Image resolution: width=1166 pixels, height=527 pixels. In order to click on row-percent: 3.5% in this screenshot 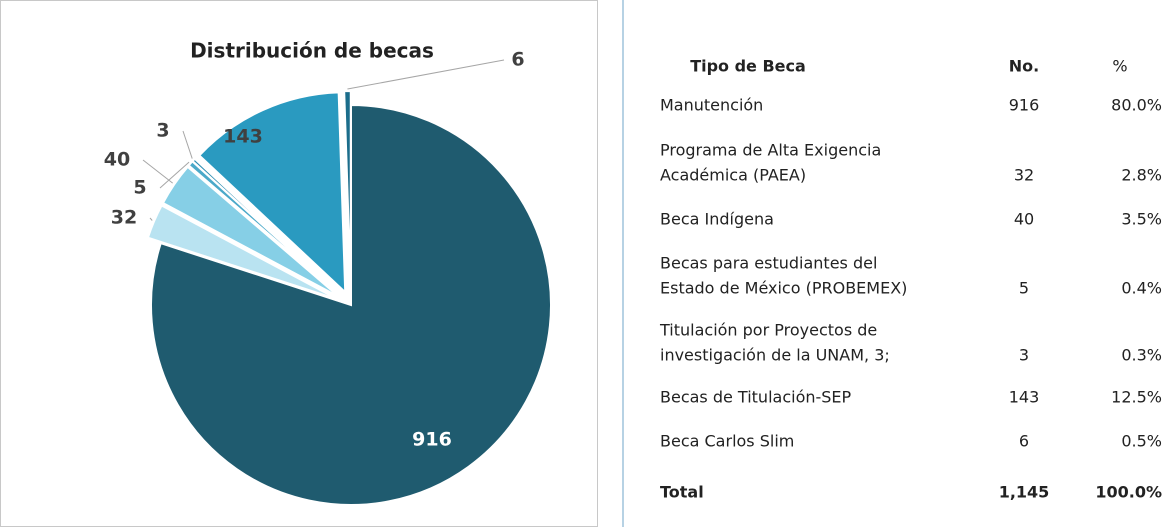, I will do `click(1141, 219)`.